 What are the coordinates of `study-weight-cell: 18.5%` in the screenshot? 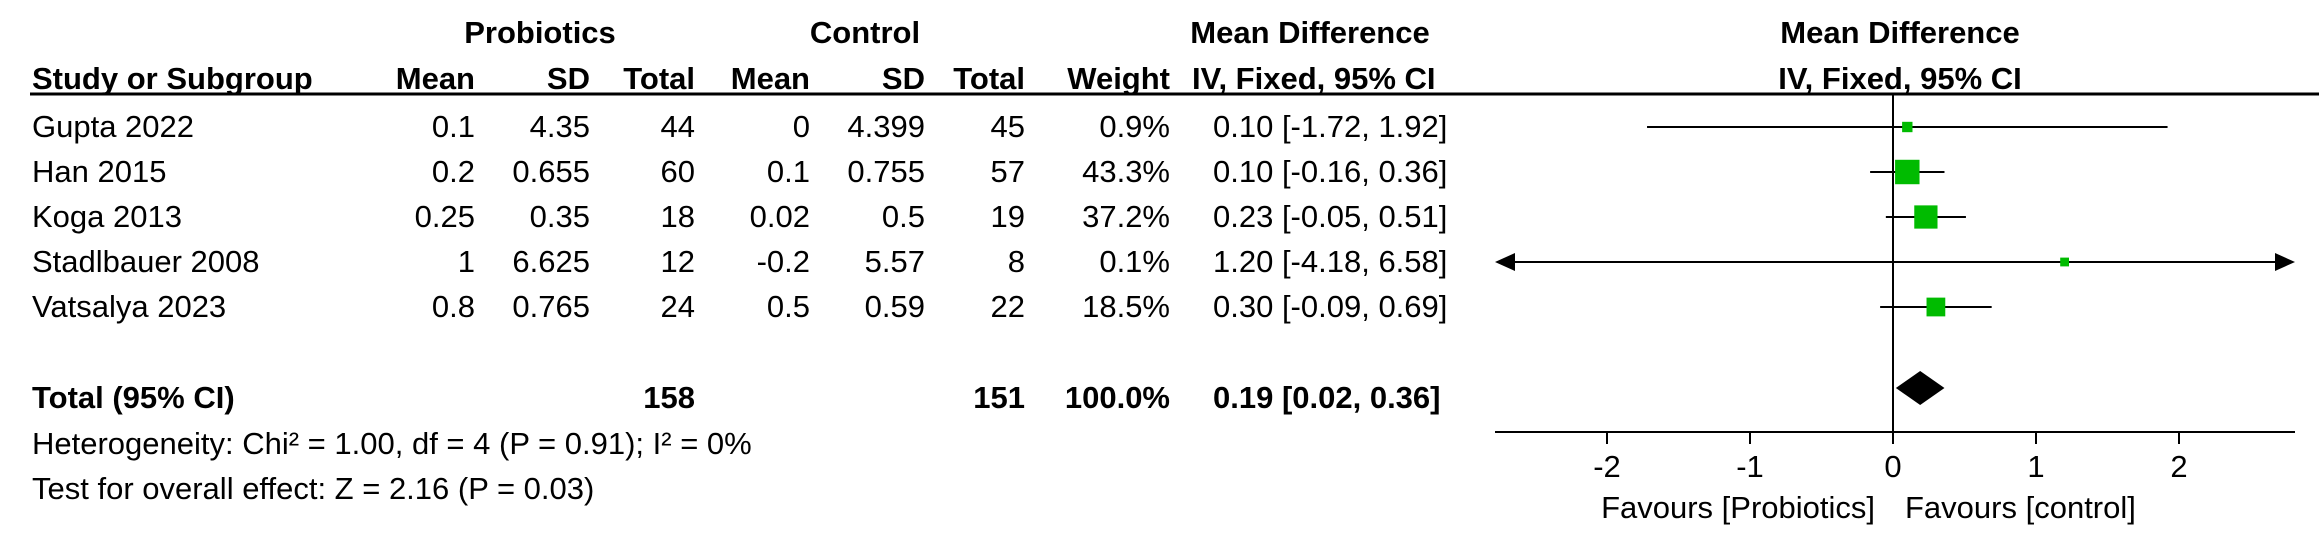 It's located at (1126, 306).